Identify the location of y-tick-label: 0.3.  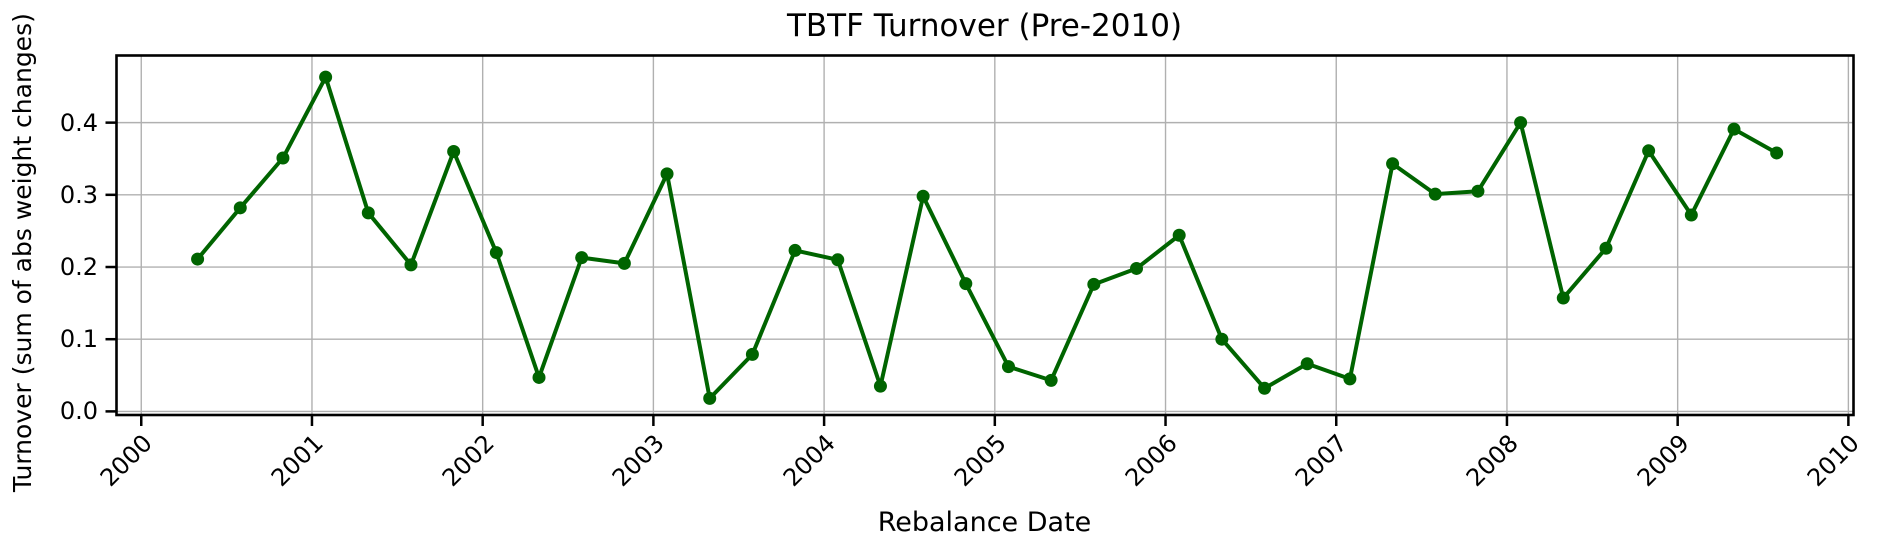
(78, 194).